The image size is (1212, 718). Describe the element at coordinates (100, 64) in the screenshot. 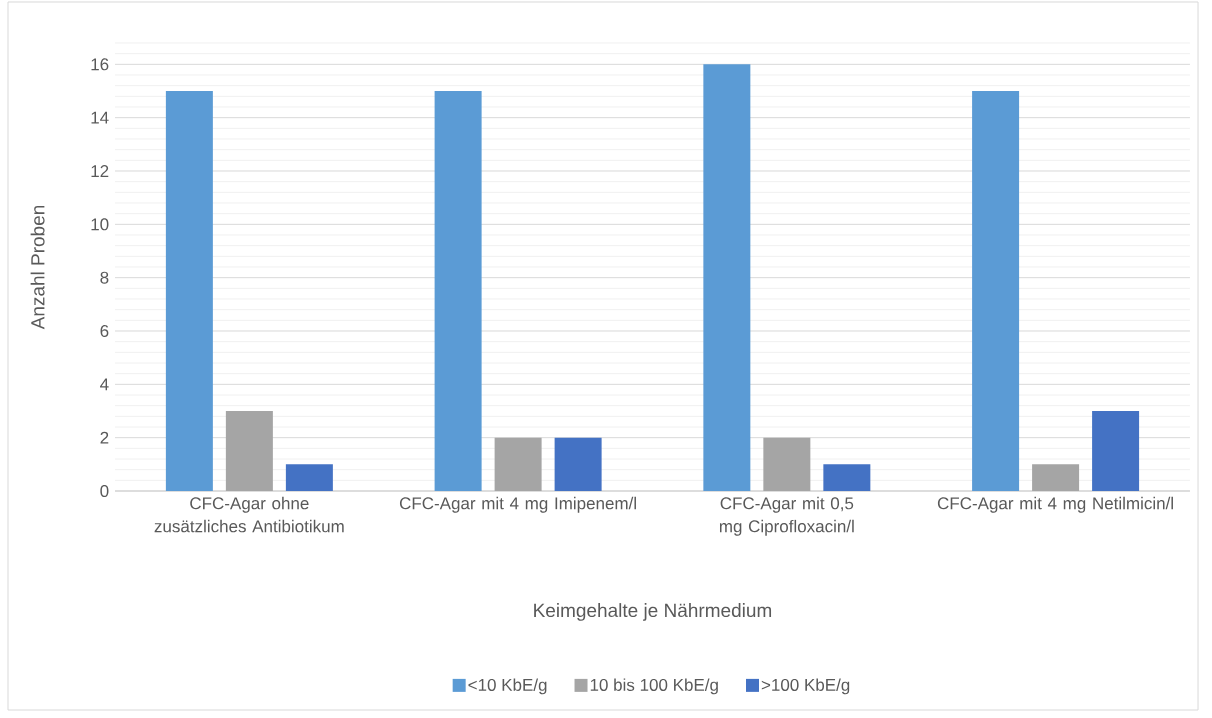

I see `y-tick-label: 16` at that location.